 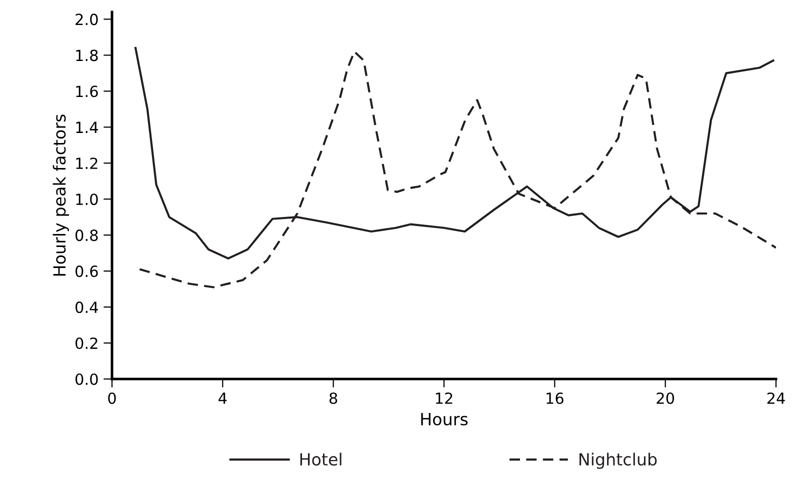 I want to click on y-tick-label: 1.0, so click(x=87, y=200).